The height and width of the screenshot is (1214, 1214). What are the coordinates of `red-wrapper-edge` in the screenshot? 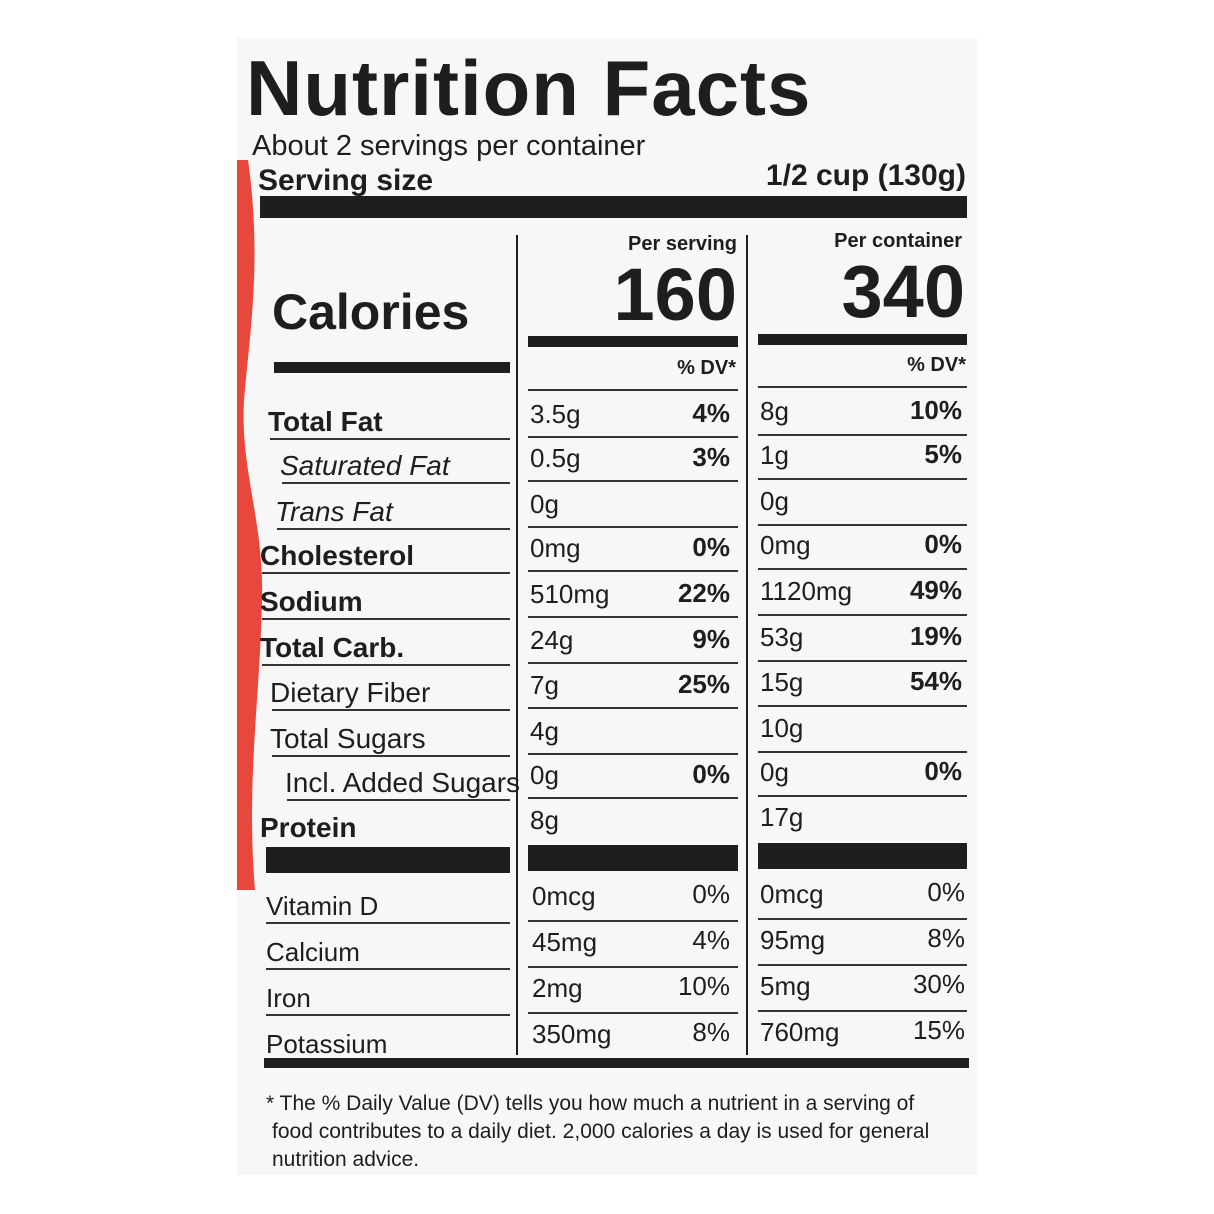 It's located at (250, 525).